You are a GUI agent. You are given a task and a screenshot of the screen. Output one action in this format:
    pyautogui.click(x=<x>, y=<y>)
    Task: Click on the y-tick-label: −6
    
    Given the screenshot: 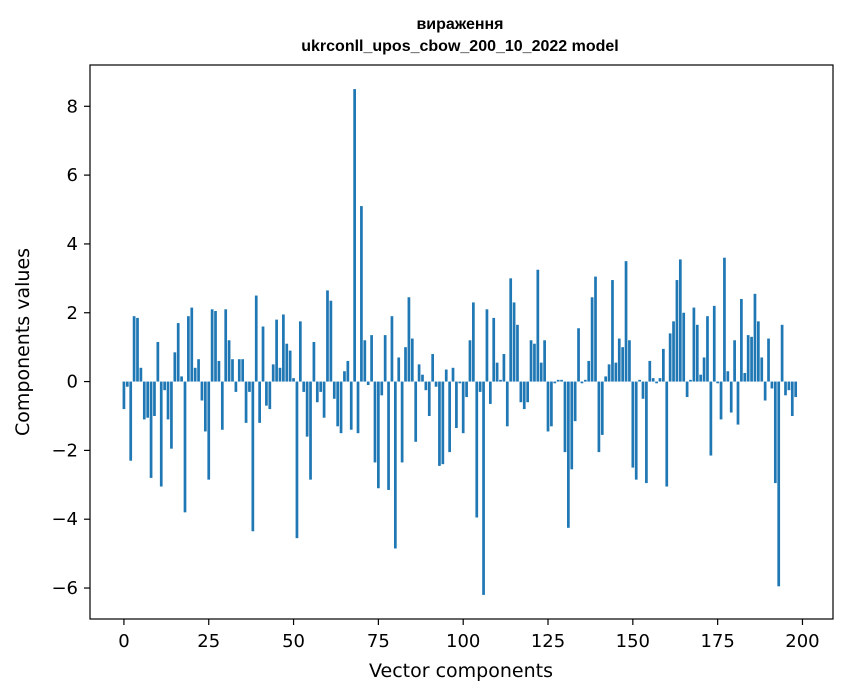 What is the action you would take?
    pyautogui.click(x=64, y=588)
    